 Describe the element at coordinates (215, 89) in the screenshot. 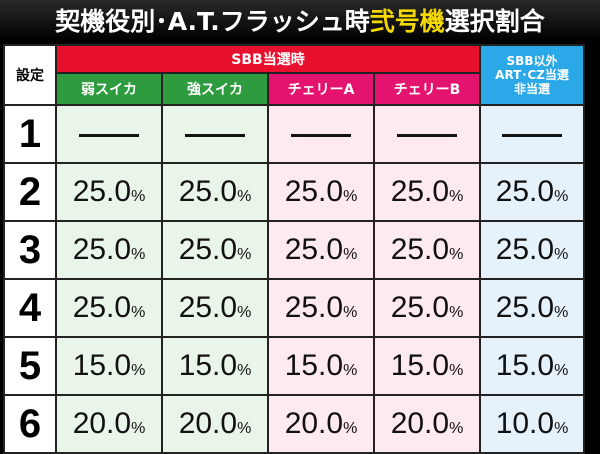

I see `sub-header-strong-suika: 強スイカ` at that location.